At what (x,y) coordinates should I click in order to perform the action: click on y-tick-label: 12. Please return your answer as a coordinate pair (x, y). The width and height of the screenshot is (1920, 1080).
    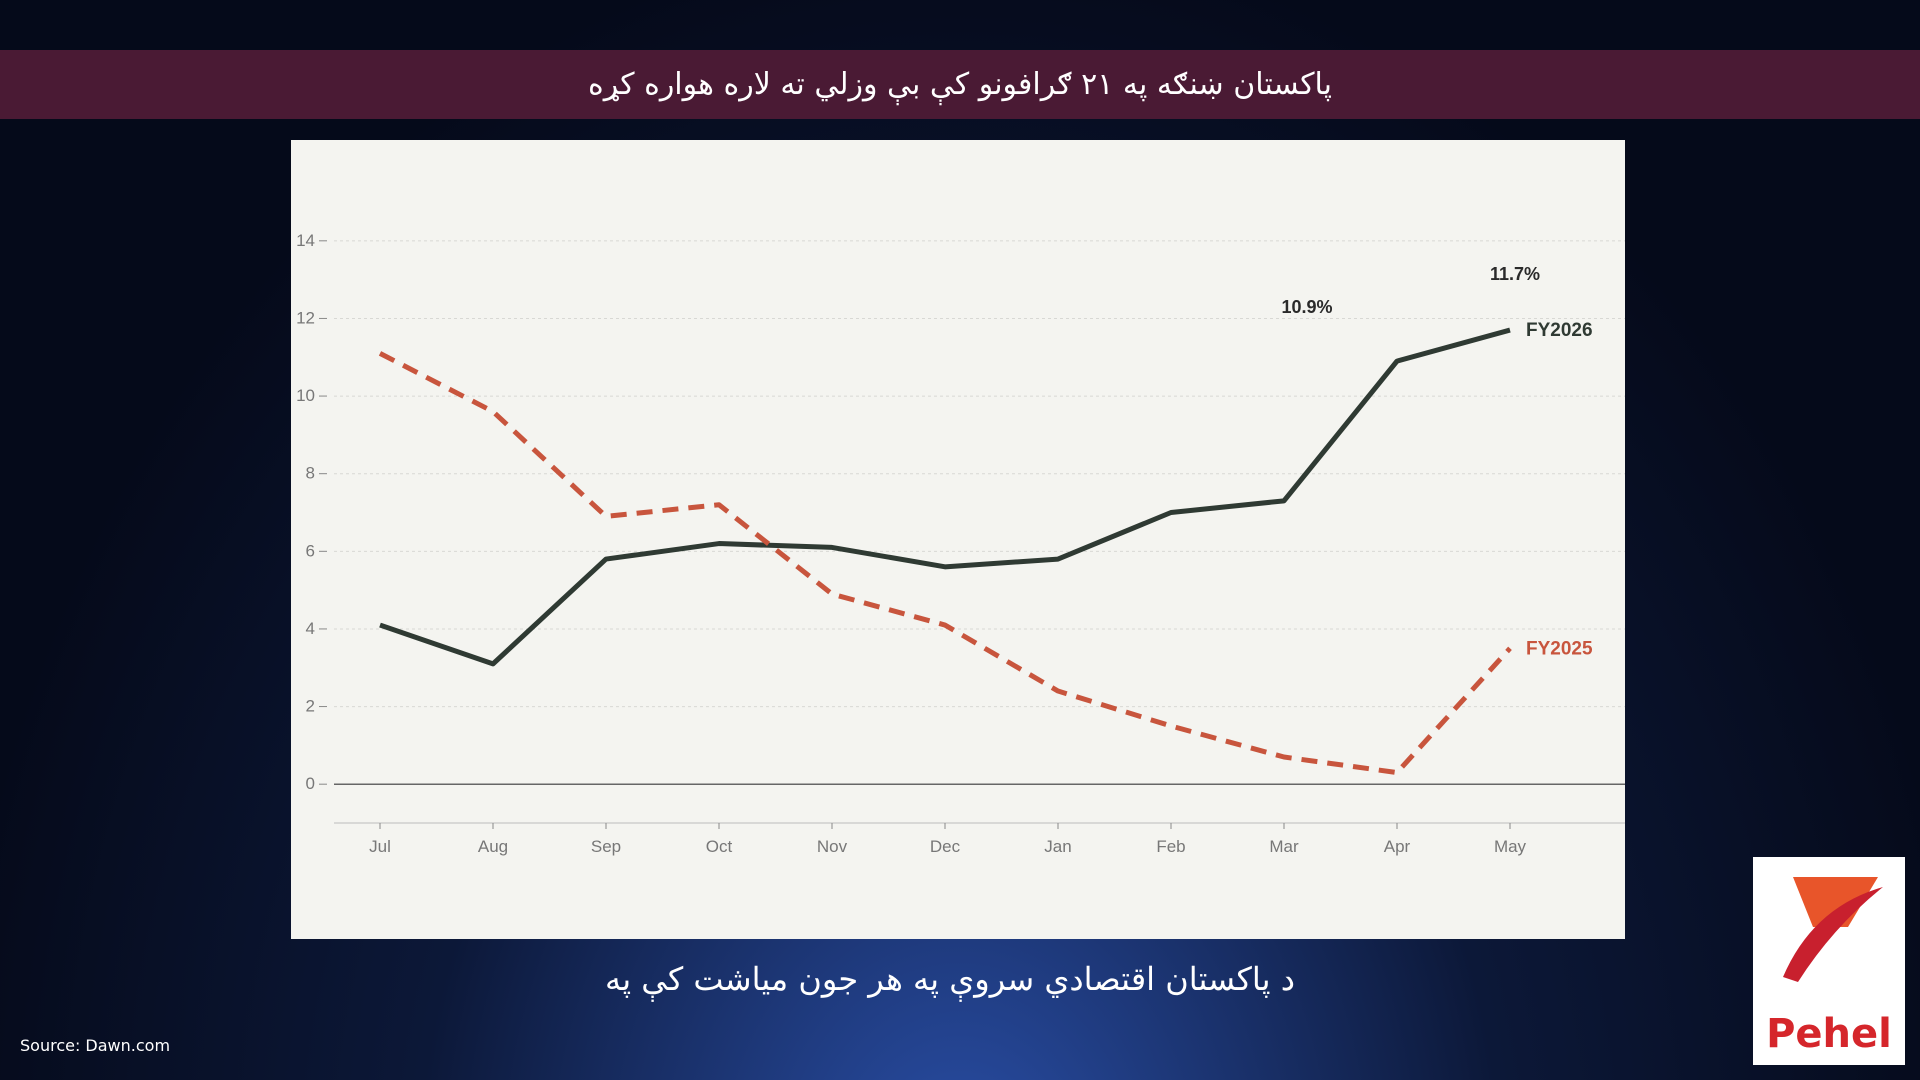
    Looking at the image, I should click on (305, 317).